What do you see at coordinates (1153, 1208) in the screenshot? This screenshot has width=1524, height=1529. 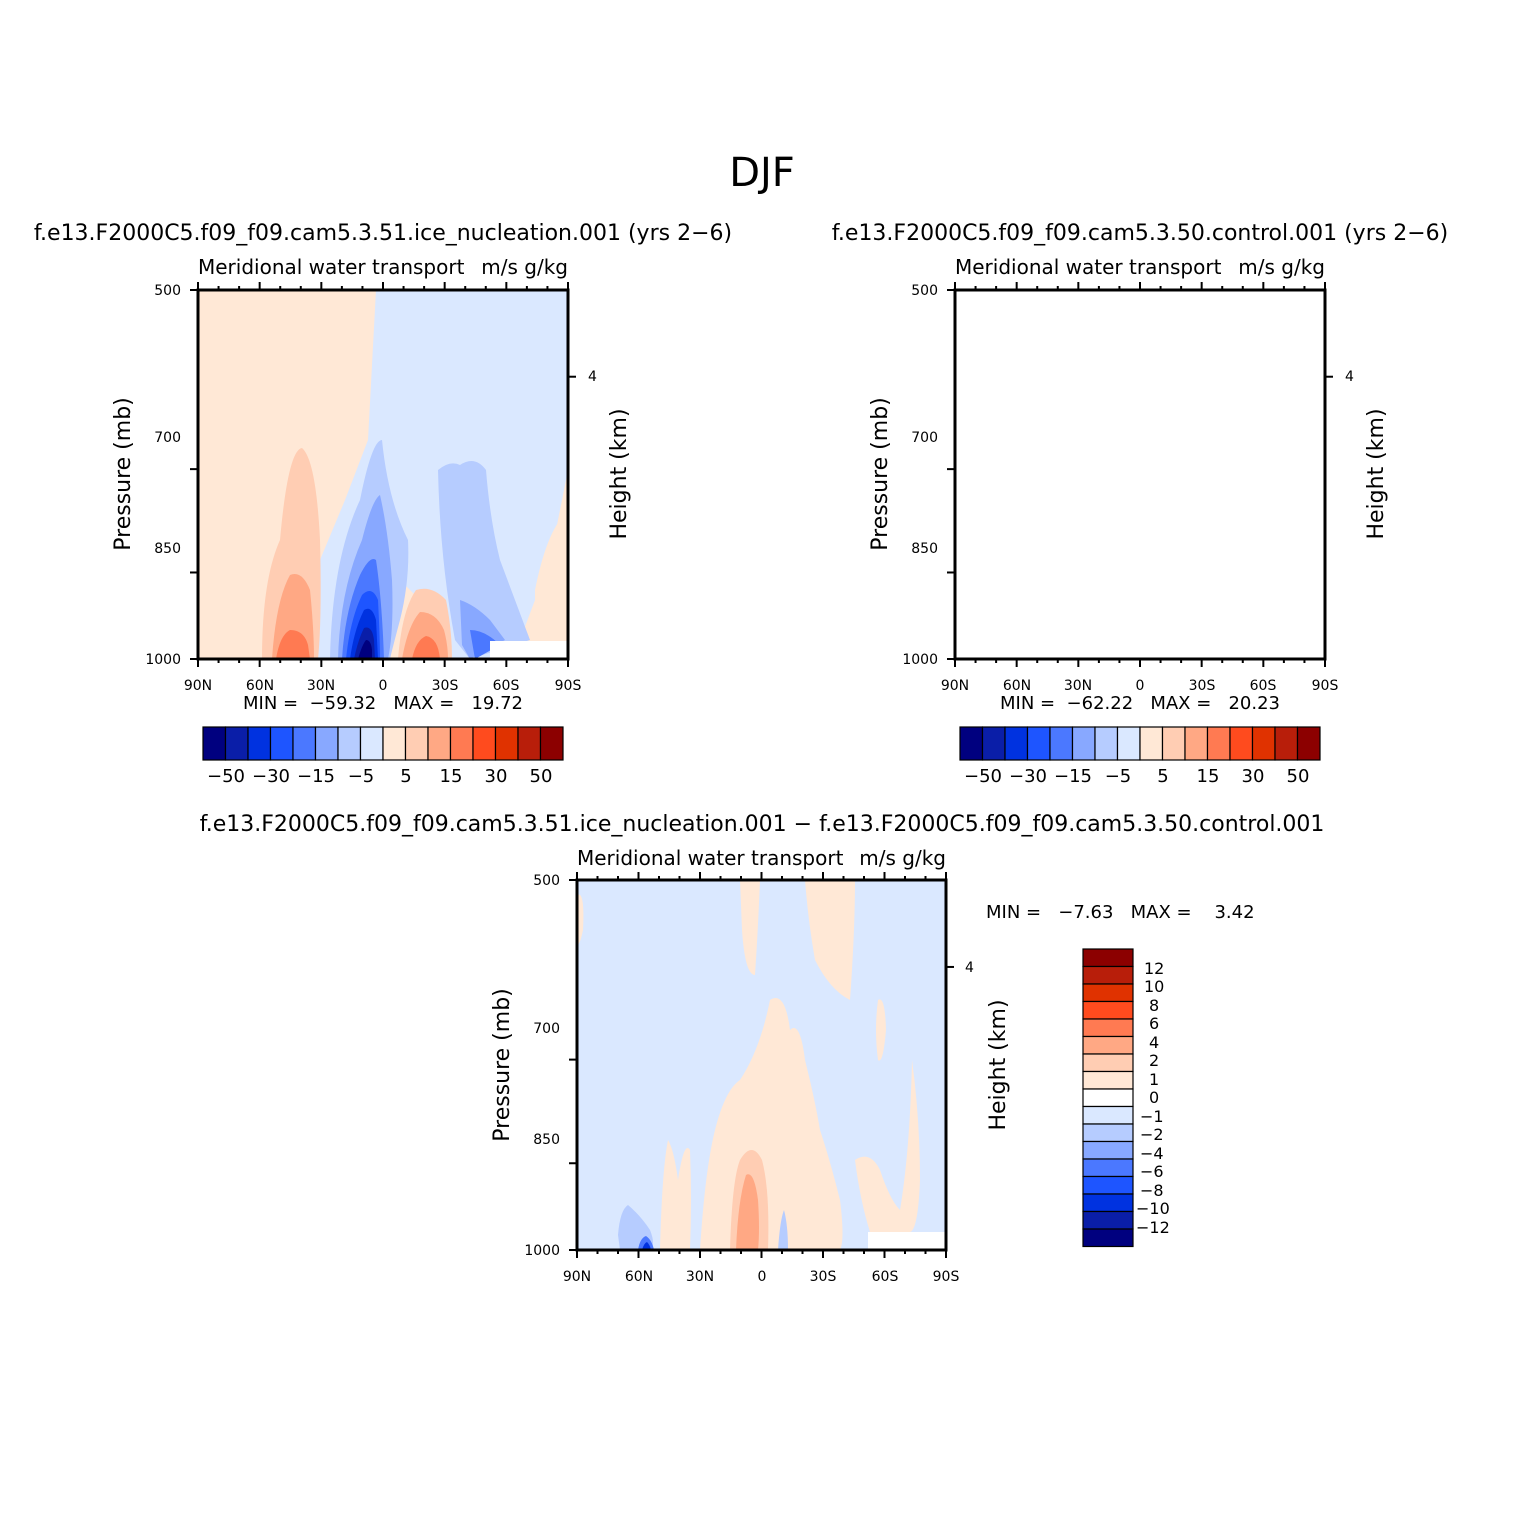 I see `colorbar-label: −10` at bounding box center [1153, 1208].